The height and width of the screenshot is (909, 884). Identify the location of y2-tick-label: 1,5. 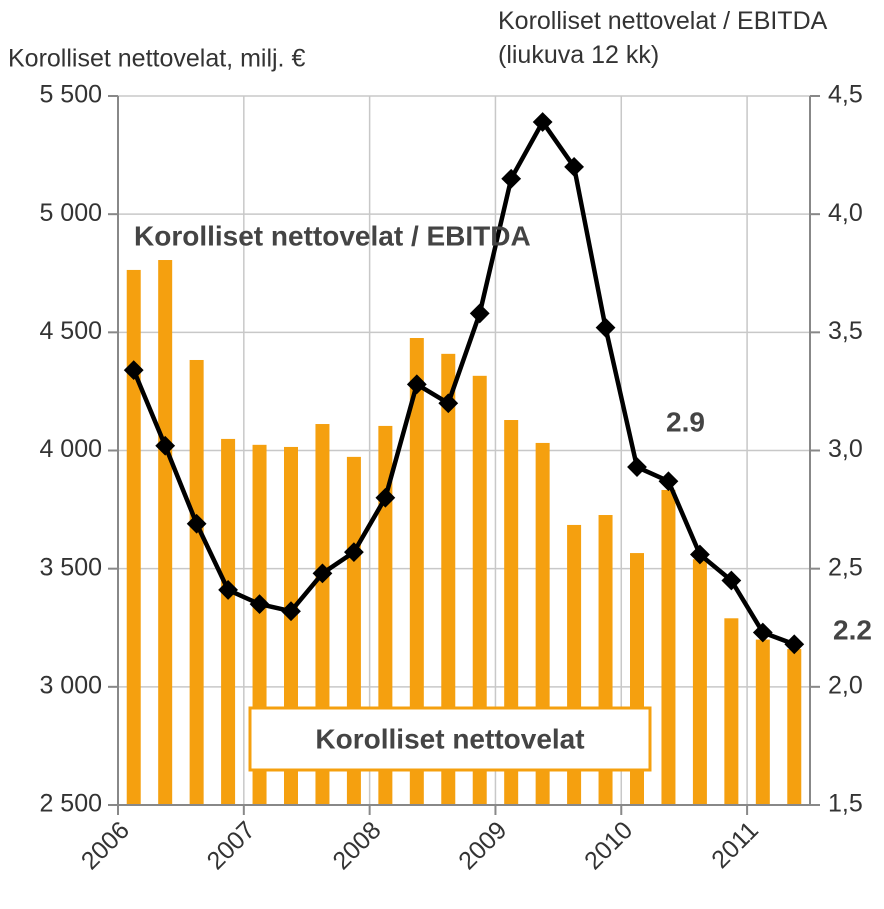
(845, 804).